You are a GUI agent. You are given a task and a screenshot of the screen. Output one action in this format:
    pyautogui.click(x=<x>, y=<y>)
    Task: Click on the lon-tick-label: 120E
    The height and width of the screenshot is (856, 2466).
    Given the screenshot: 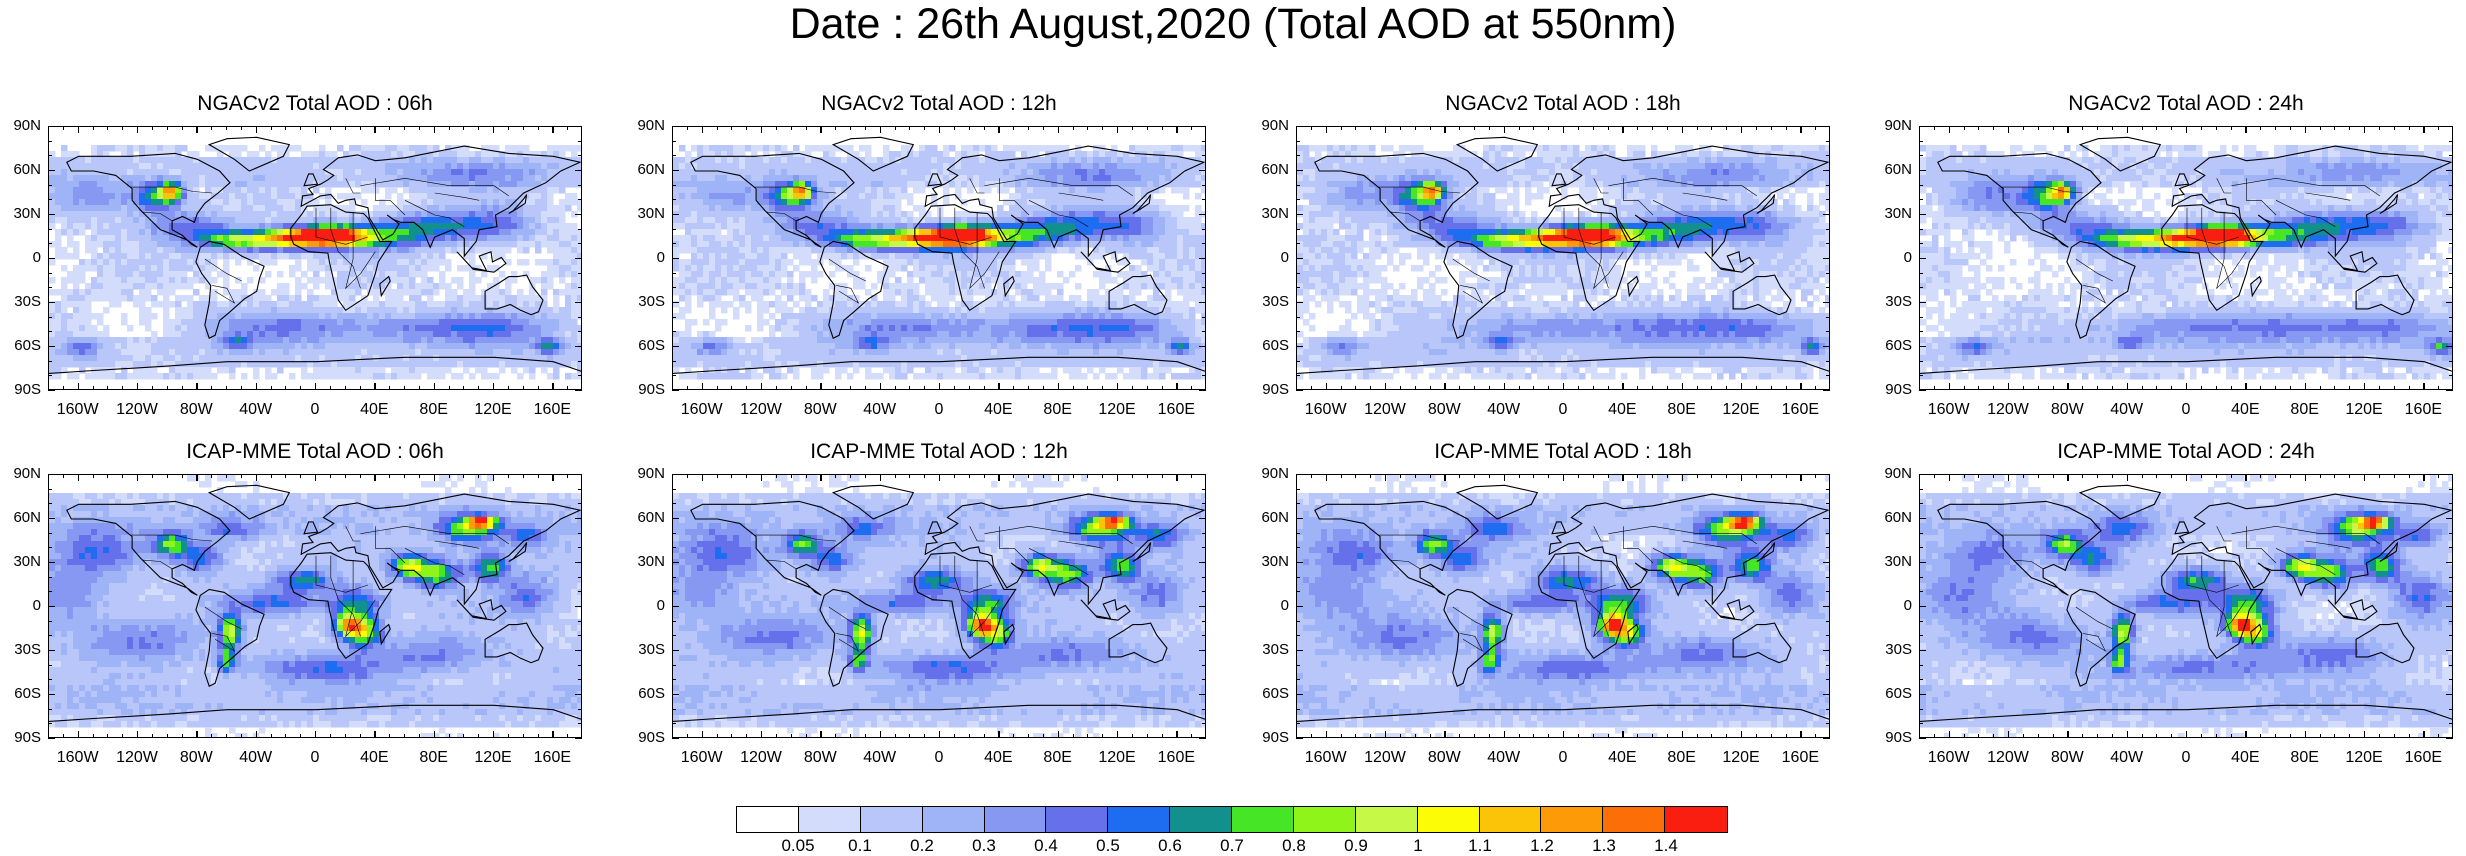 What is the action you would take?
    pyautogui.click(x=1741, y=410)
    